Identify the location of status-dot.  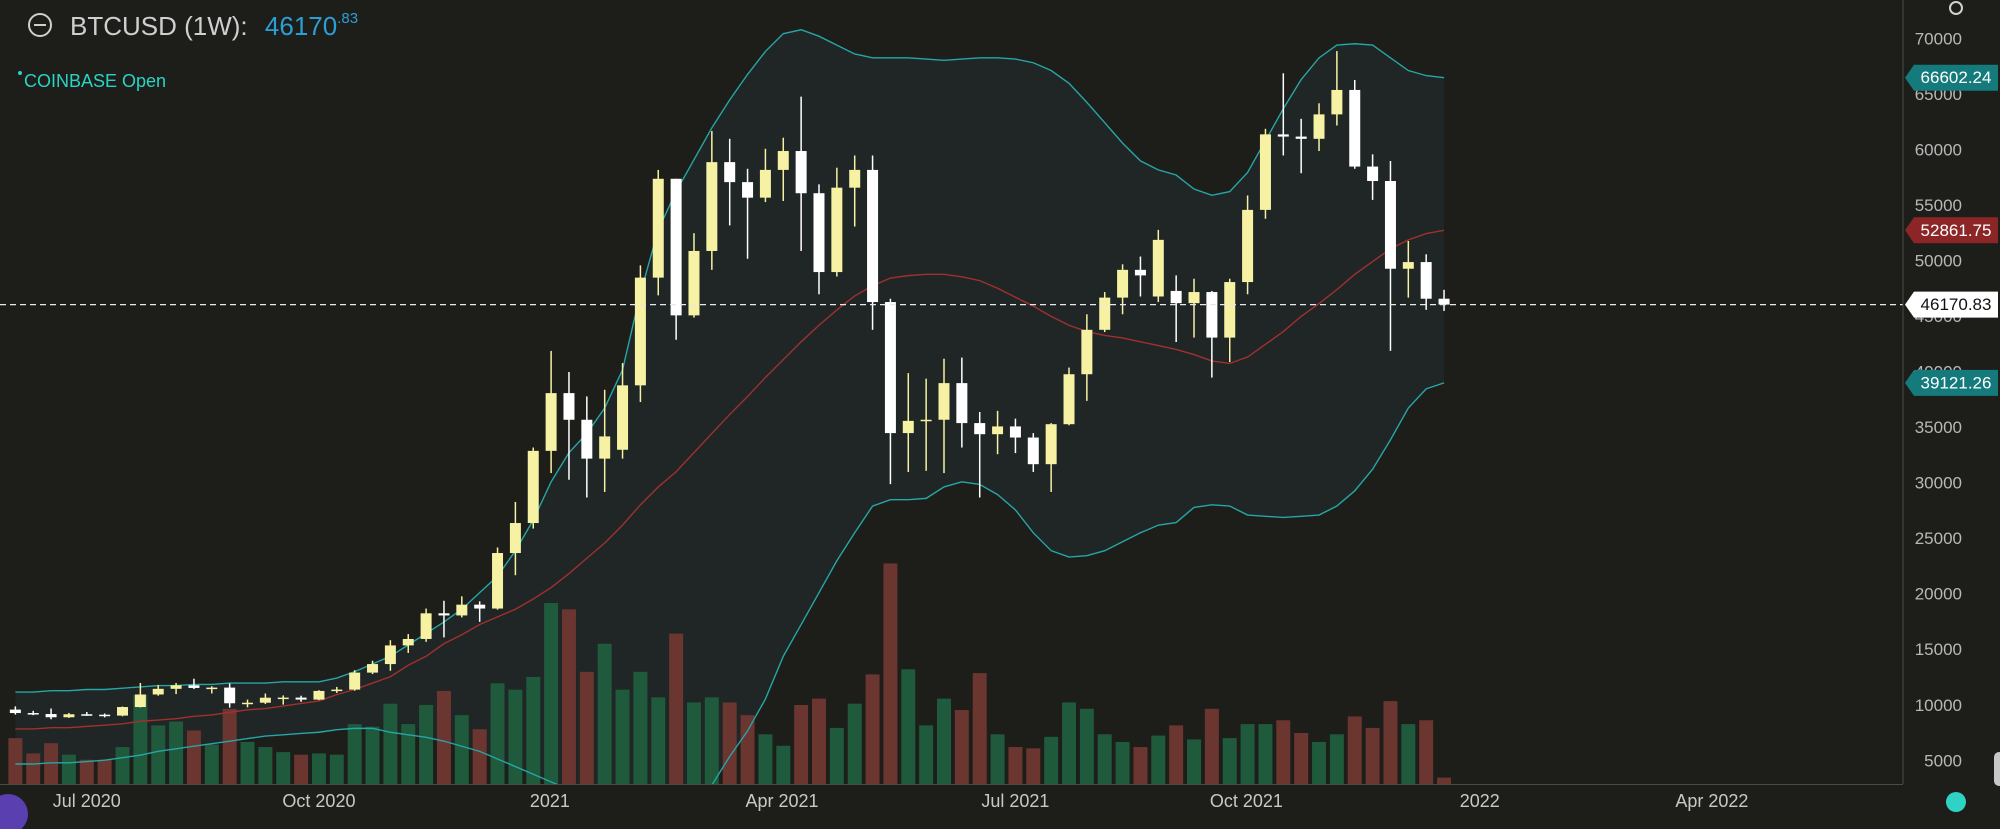
(20, 73).